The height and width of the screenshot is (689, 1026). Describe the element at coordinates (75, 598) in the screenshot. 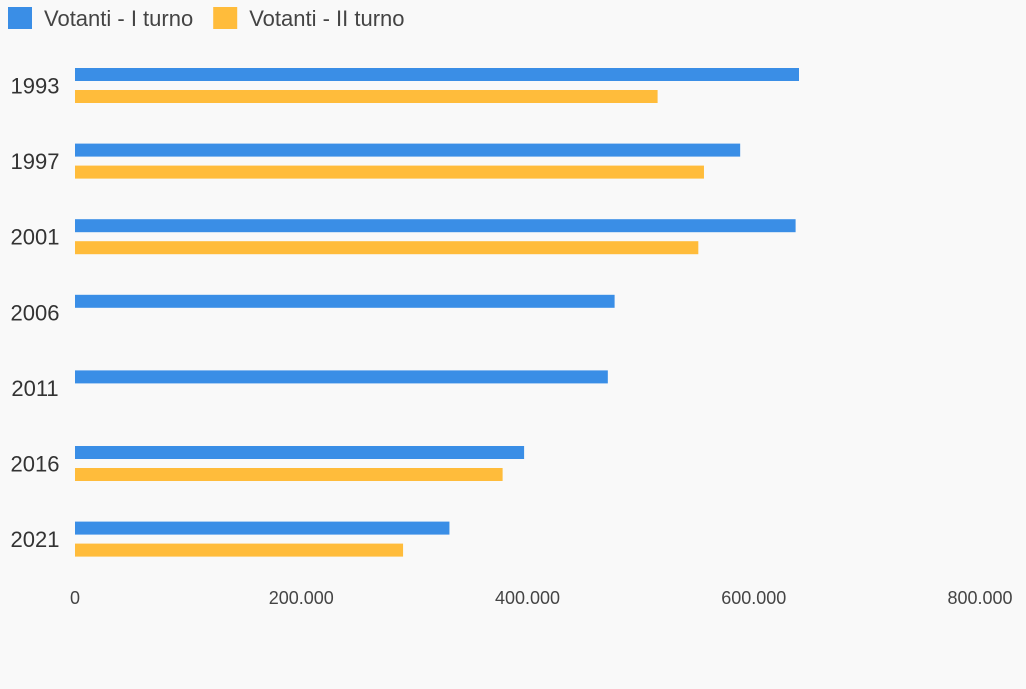

I see `x-tick-label-0: 0` at that location.